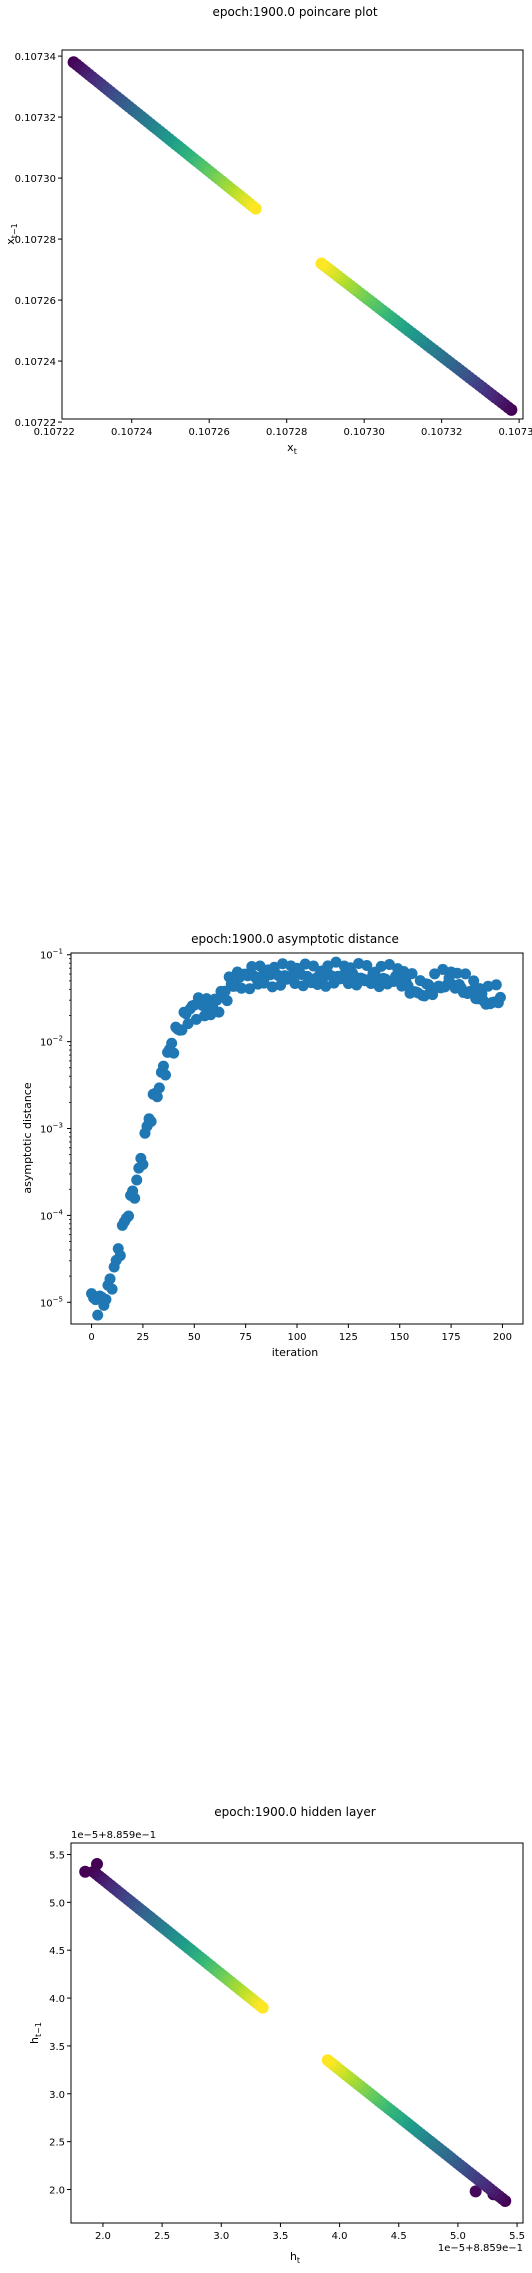 The image size is (532, 2273). I want to click on poincare-xtick-label: 0.10726, so click(209, 432).